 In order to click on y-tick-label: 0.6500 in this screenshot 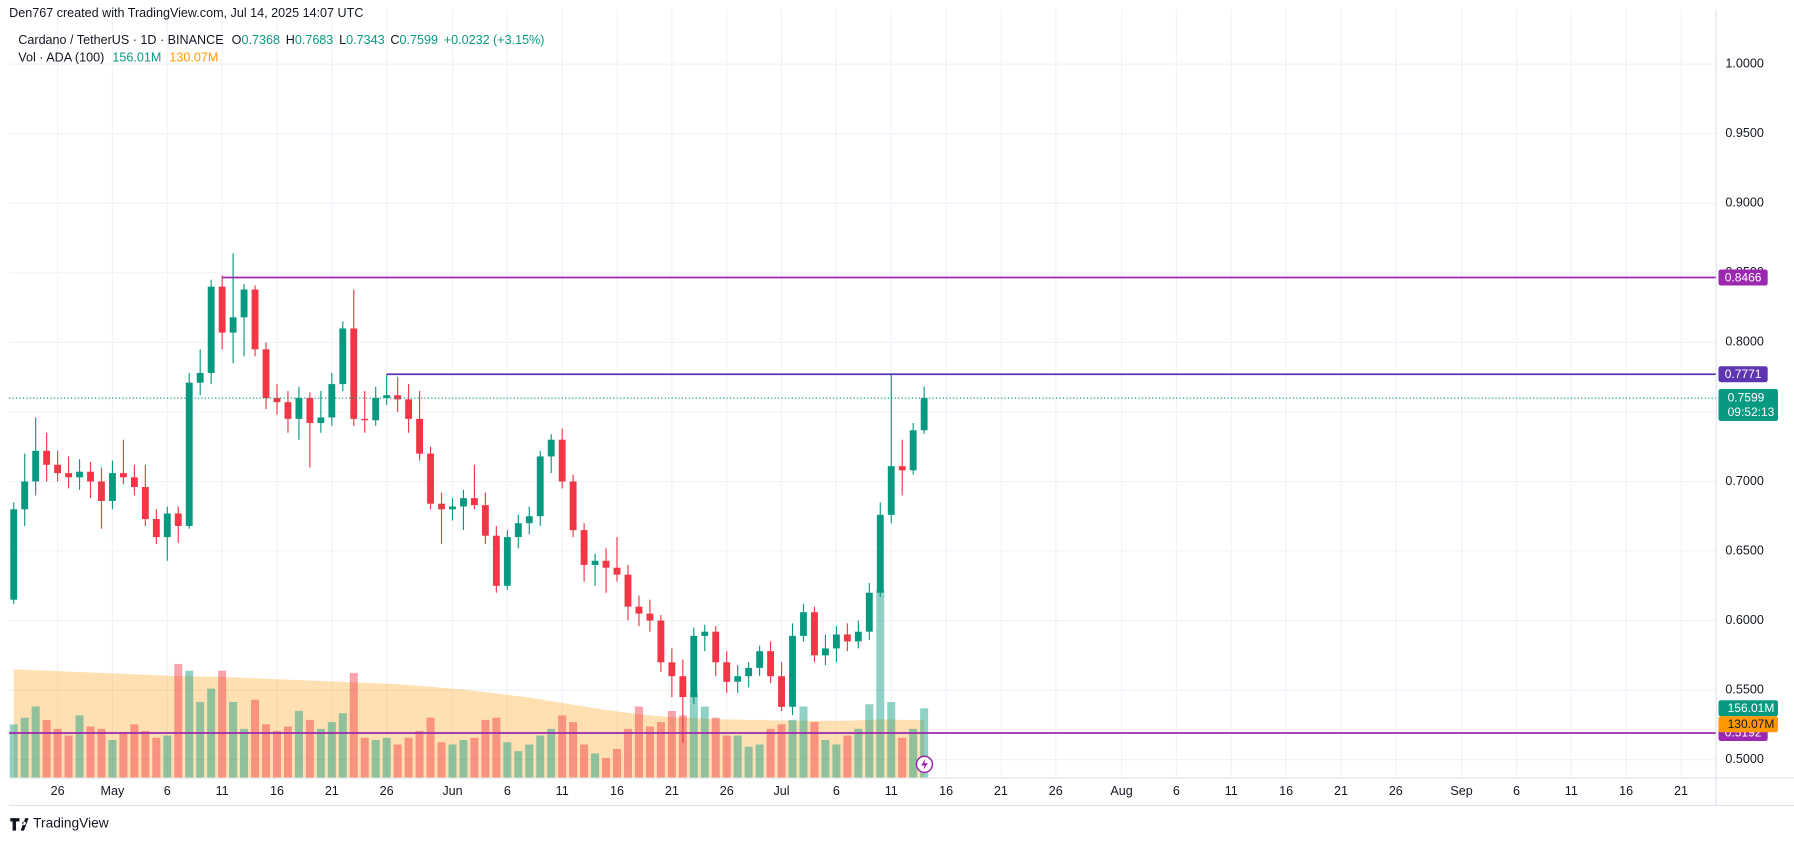, I will do `click(1744, 550)`.